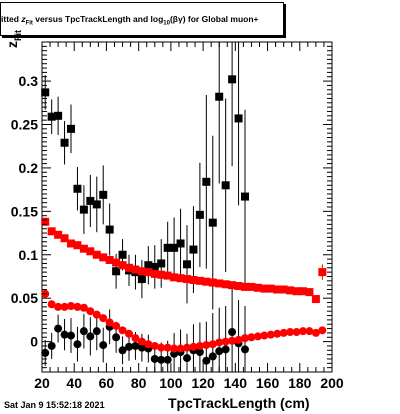 This screenshot has height=414, width=400. What do you see at coordinates (11, 19) in the screenshot?
I see `title-pre: itted` at bounding box center [11, 19].